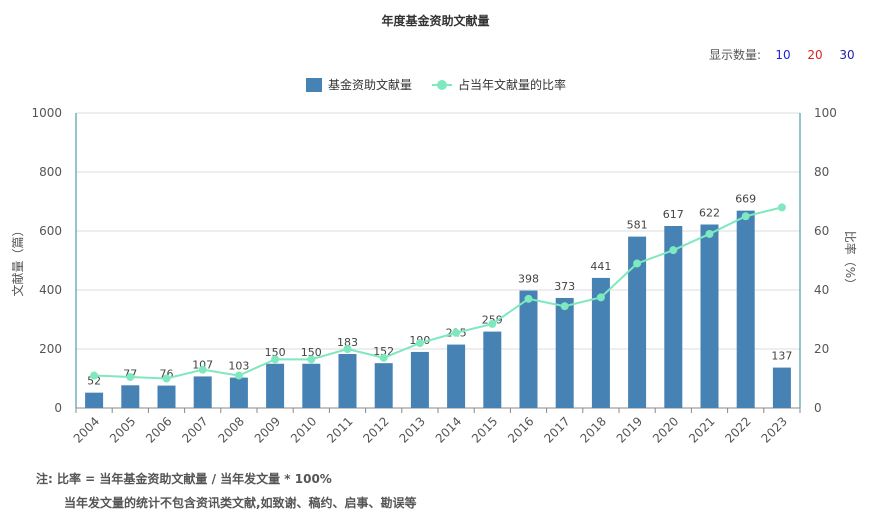 The height and width of the screenshot is (521, 871). I want to click on x-tick-label: 2016, so click(520, 429).